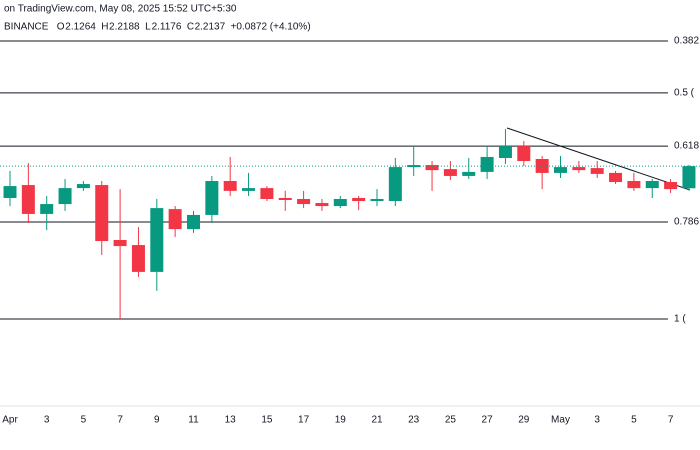 The height and width of the screenshot is (450, 700). I want to click on x-tick-label: Apr, so click(10, 420).